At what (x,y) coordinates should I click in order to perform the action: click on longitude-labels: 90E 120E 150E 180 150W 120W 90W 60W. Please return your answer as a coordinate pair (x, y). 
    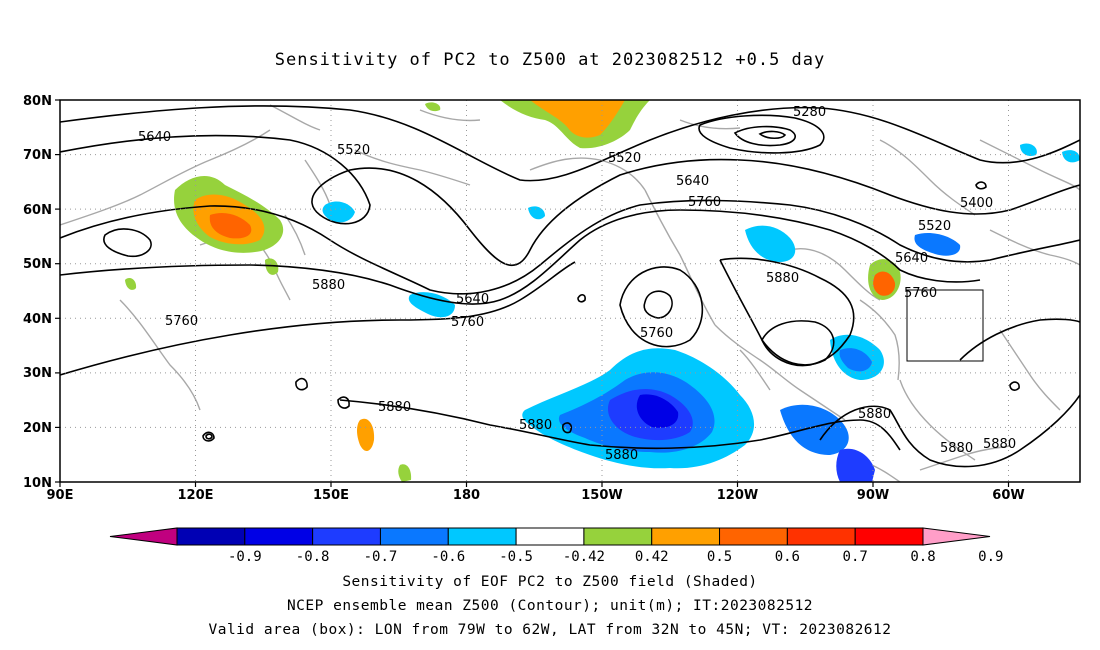
    Looking at the image, I should click on (536, 495).